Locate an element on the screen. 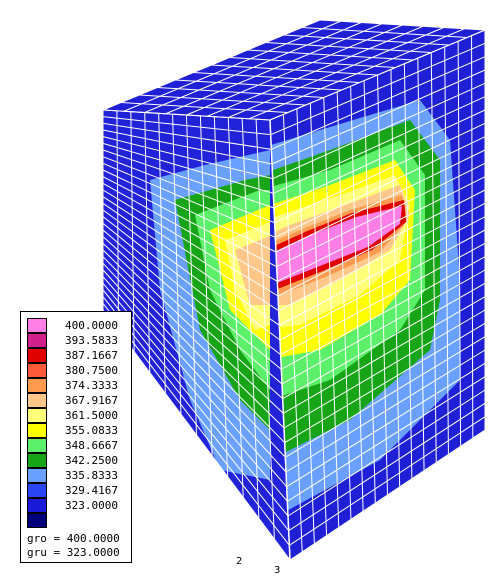 This screenshot has height=577, width=495. legend-entry: 387.1667 is located at coordinates (79, 355).